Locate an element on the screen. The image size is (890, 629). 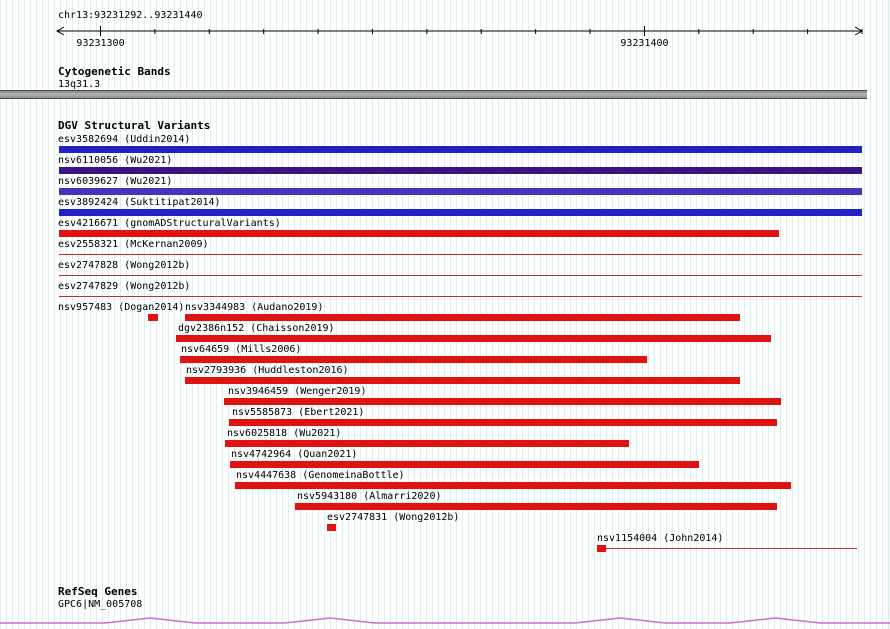
variant-label: nsv5585873 (Ebert2021) is located at coordinates (298, 412).